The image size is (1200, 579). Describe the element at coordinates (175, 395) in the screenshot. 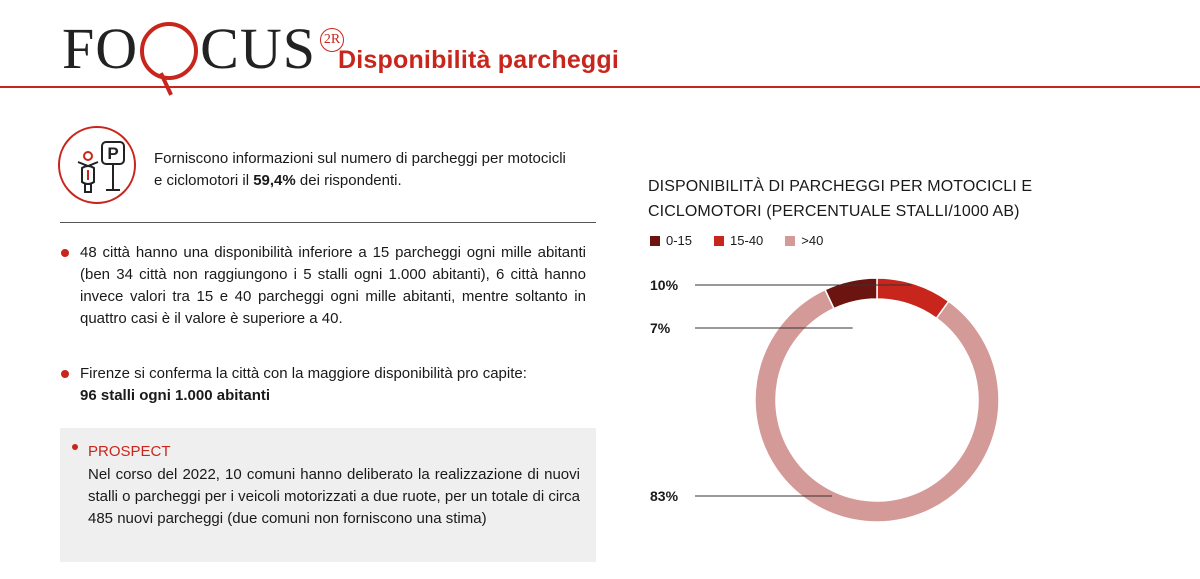

I see `bullet-highlight: 96 stalli ogni 1.000 abitanti` at that location.